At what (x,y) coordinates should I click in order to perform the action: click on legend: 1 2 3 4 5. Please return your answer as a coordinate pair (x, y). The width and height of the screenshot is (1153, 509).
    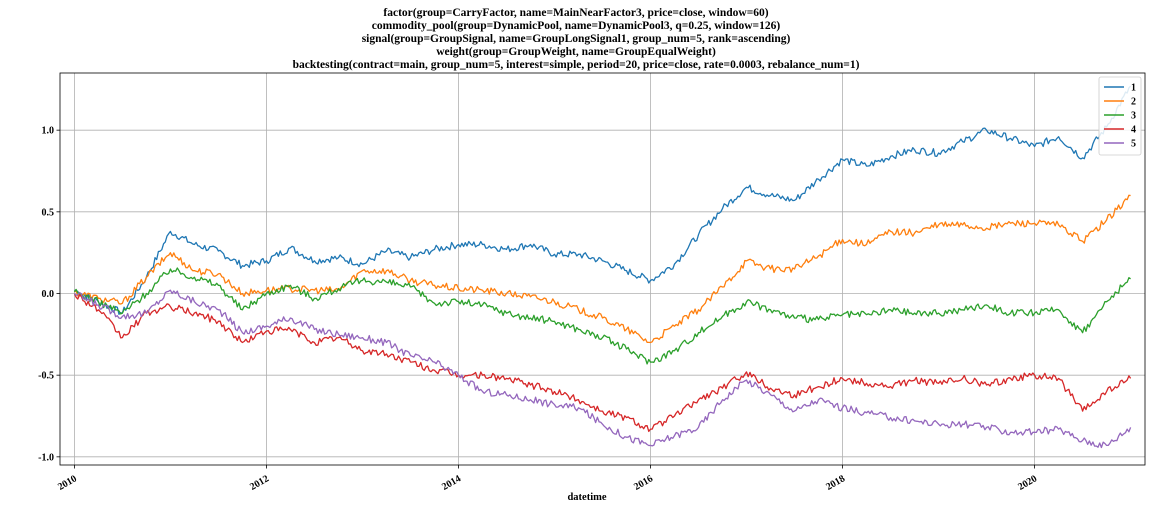
    Looking at the image, I should click on (1120, 116).